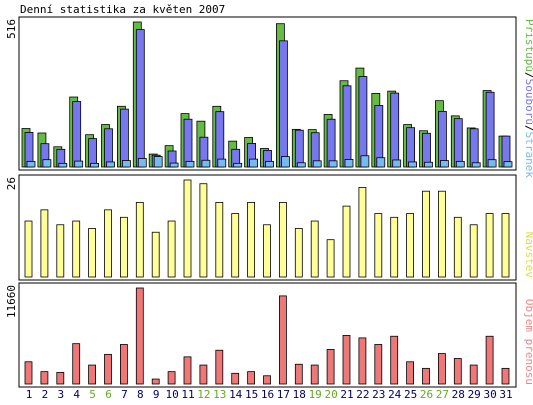 This screenshot has height=405, width=533. Describe the element at coordinates (11, 29) in the screenshot. I see `y-max-label-traffic: 516` at that location.